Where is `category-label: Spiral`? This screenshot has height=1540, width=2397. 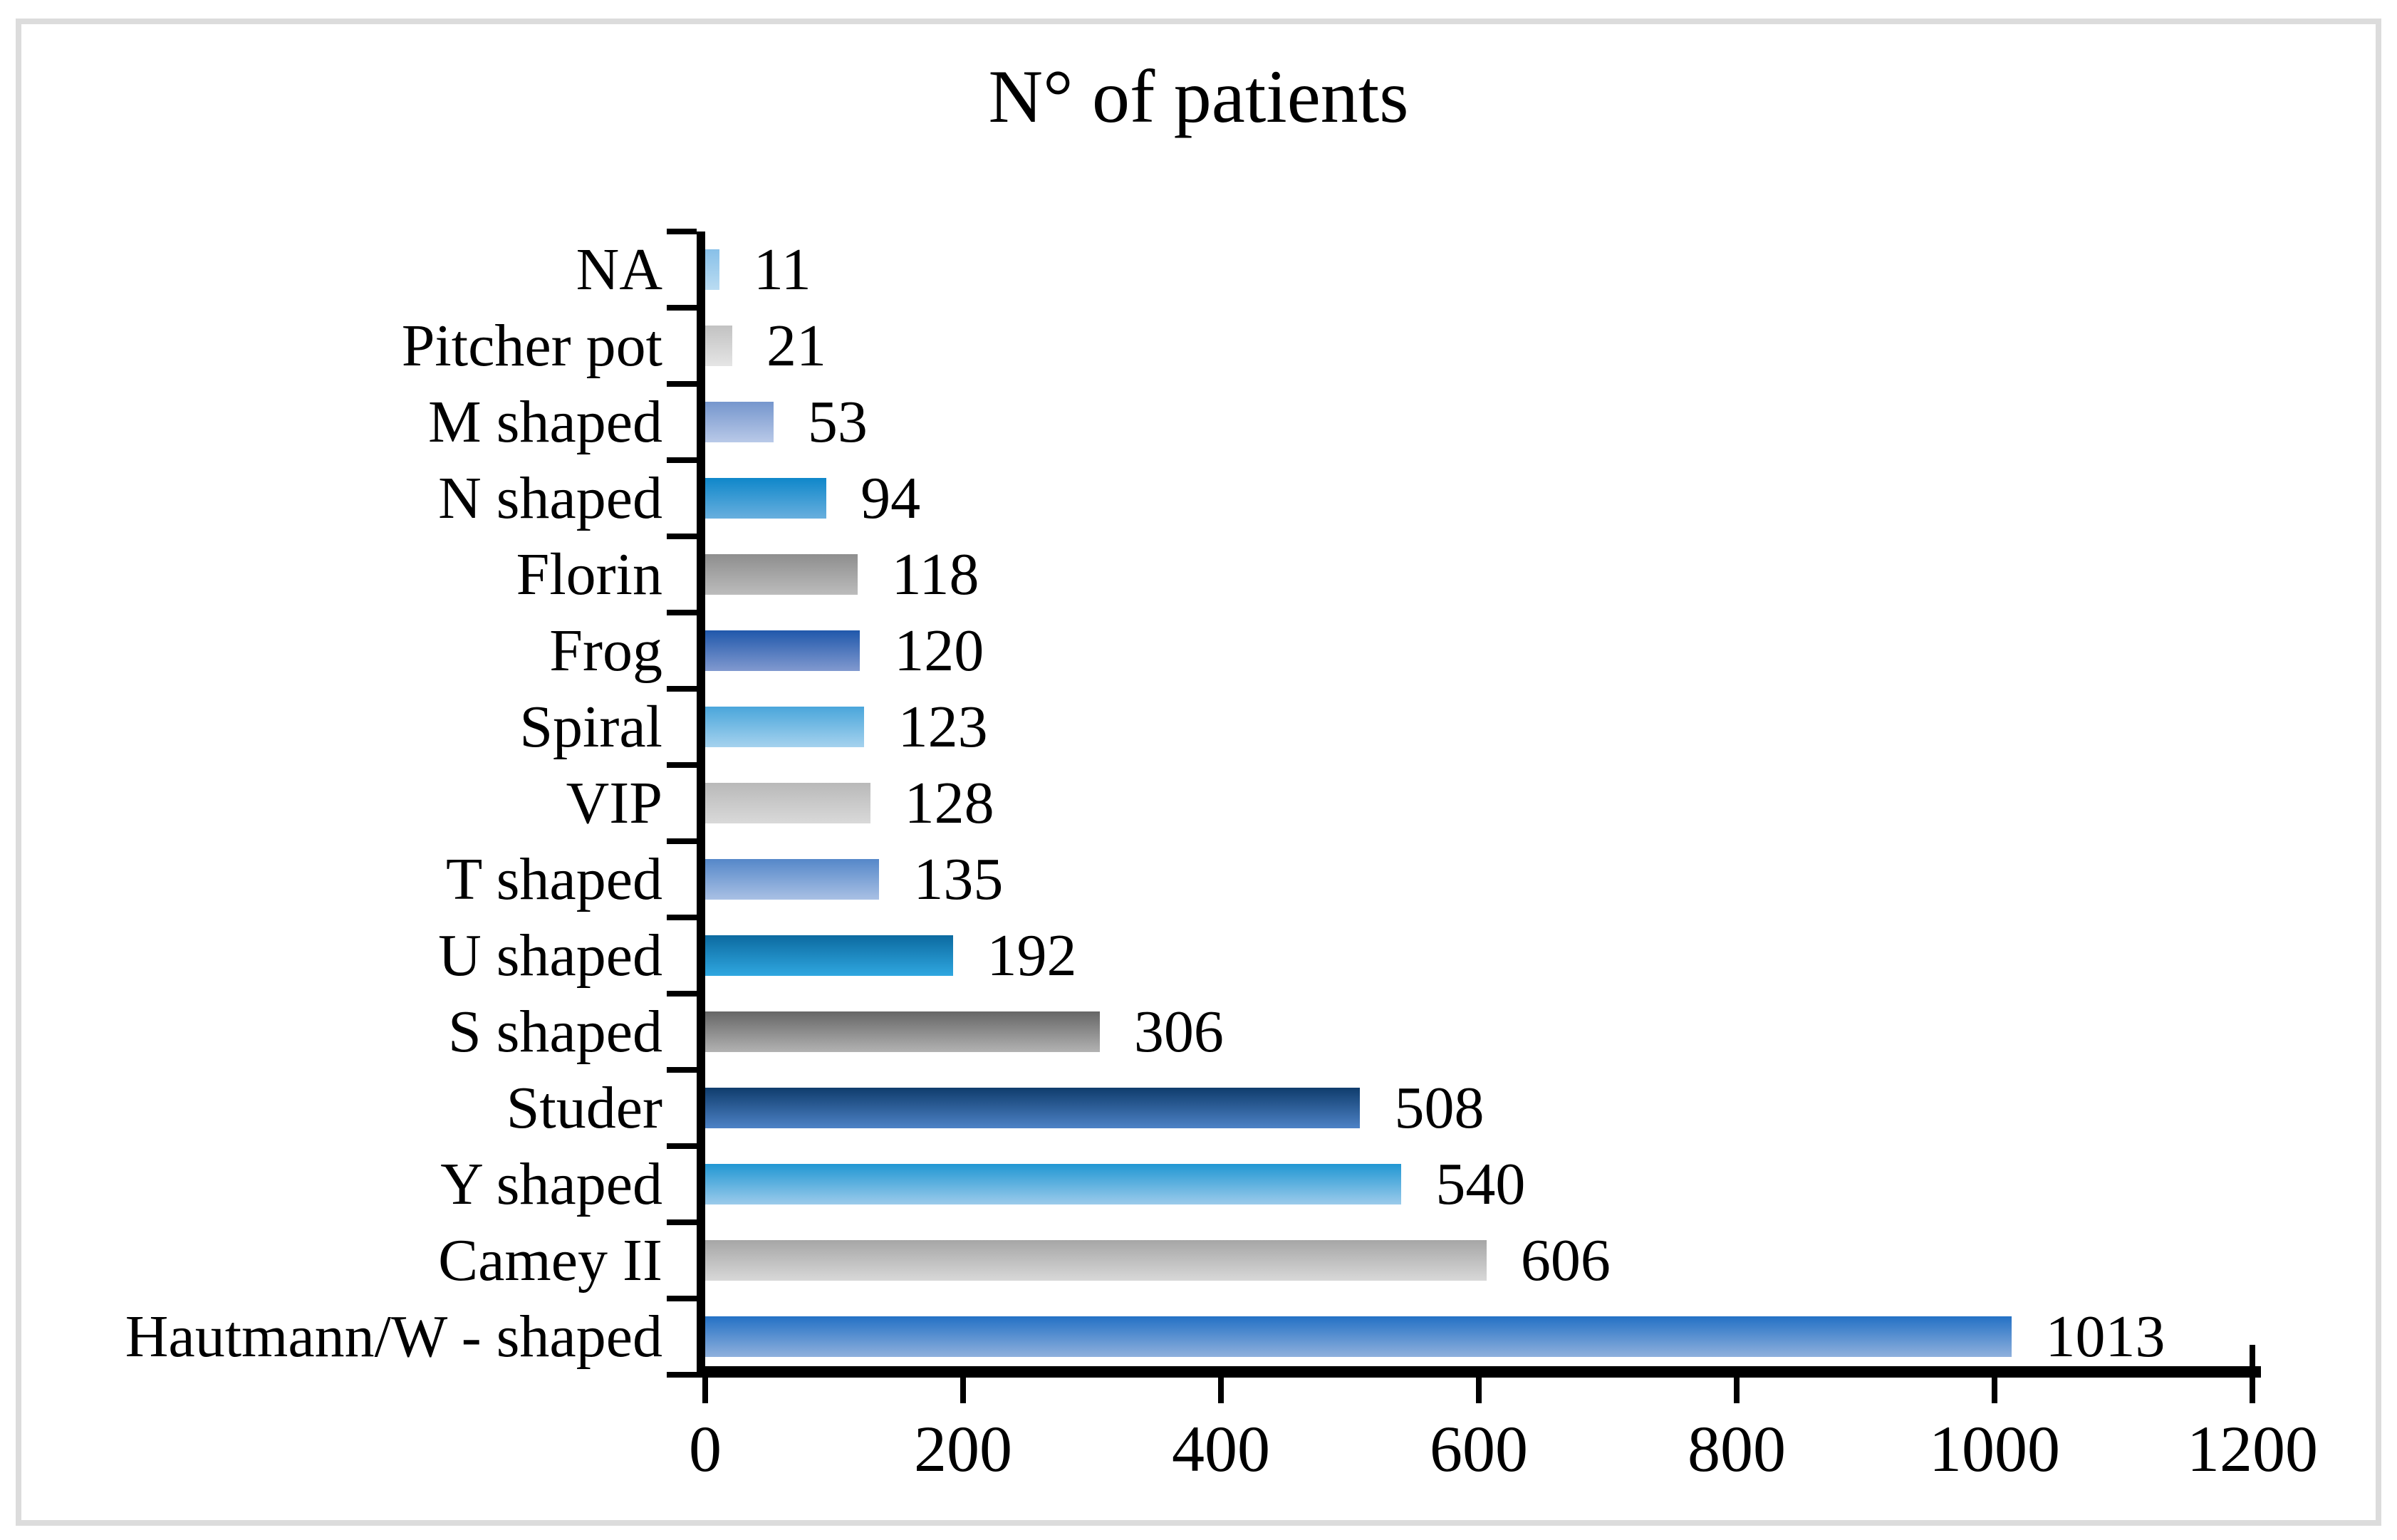 category-label: Spiral is located at coordinates (590, 727).